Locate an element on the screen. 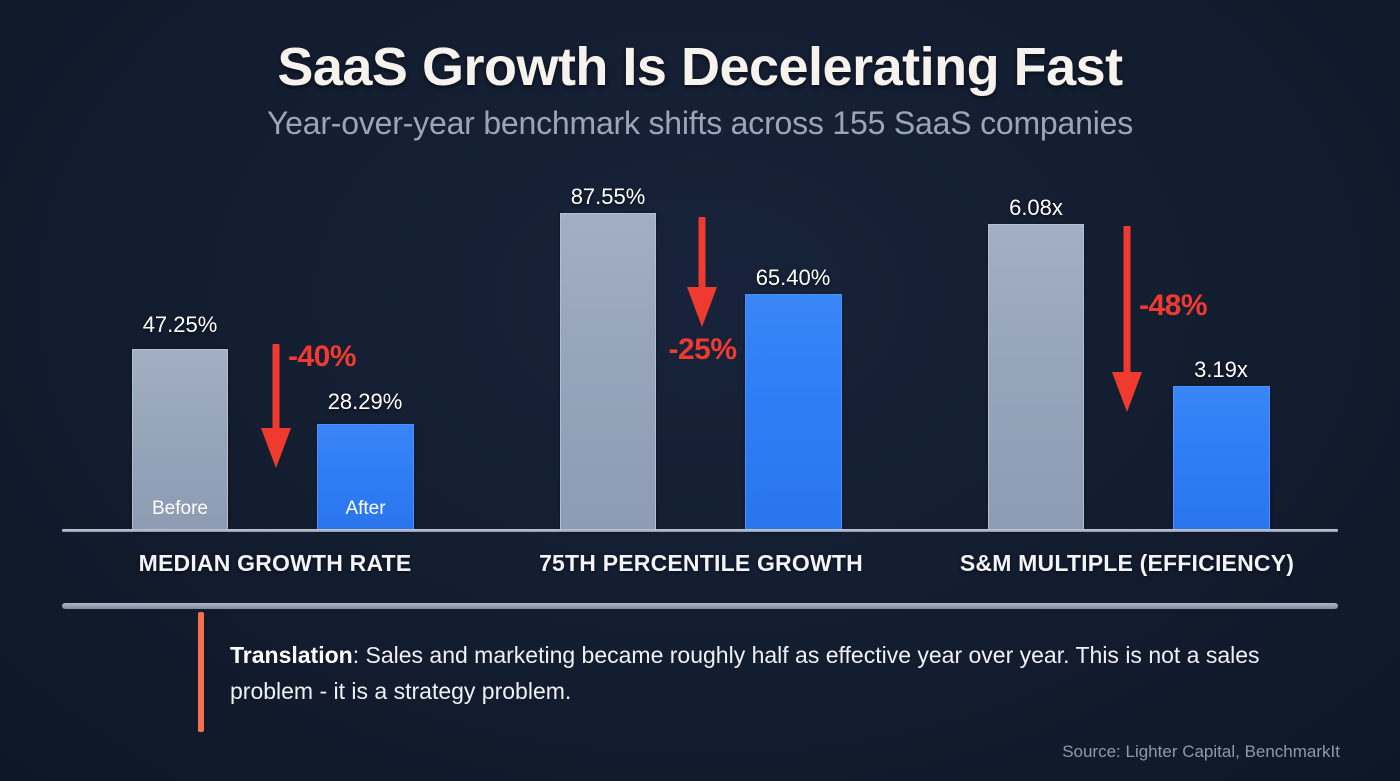 The width and height of the screenshot is (1400, 781). bar-value-before-1: 87.55% is located at coordinates (608, 196).